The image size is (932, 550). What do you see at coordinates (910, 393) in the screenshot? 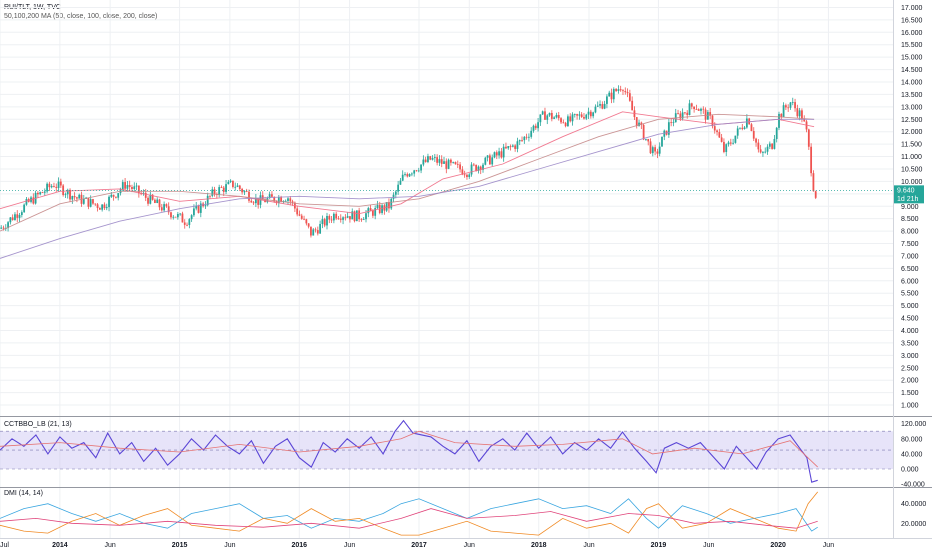
I see `y-tick-label: 1.500` at bounding box center [910, 393].